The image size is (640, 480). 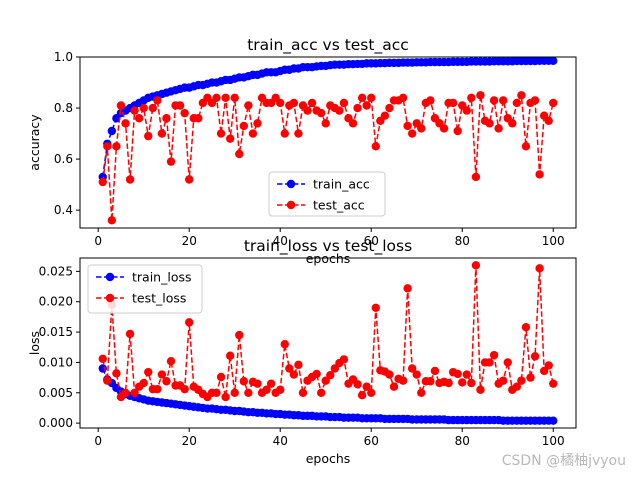 What do you see at coordinates (327, 194) in the screenshot?
I see `legend: train_acc test_acc` at bounding box center [327, 194].